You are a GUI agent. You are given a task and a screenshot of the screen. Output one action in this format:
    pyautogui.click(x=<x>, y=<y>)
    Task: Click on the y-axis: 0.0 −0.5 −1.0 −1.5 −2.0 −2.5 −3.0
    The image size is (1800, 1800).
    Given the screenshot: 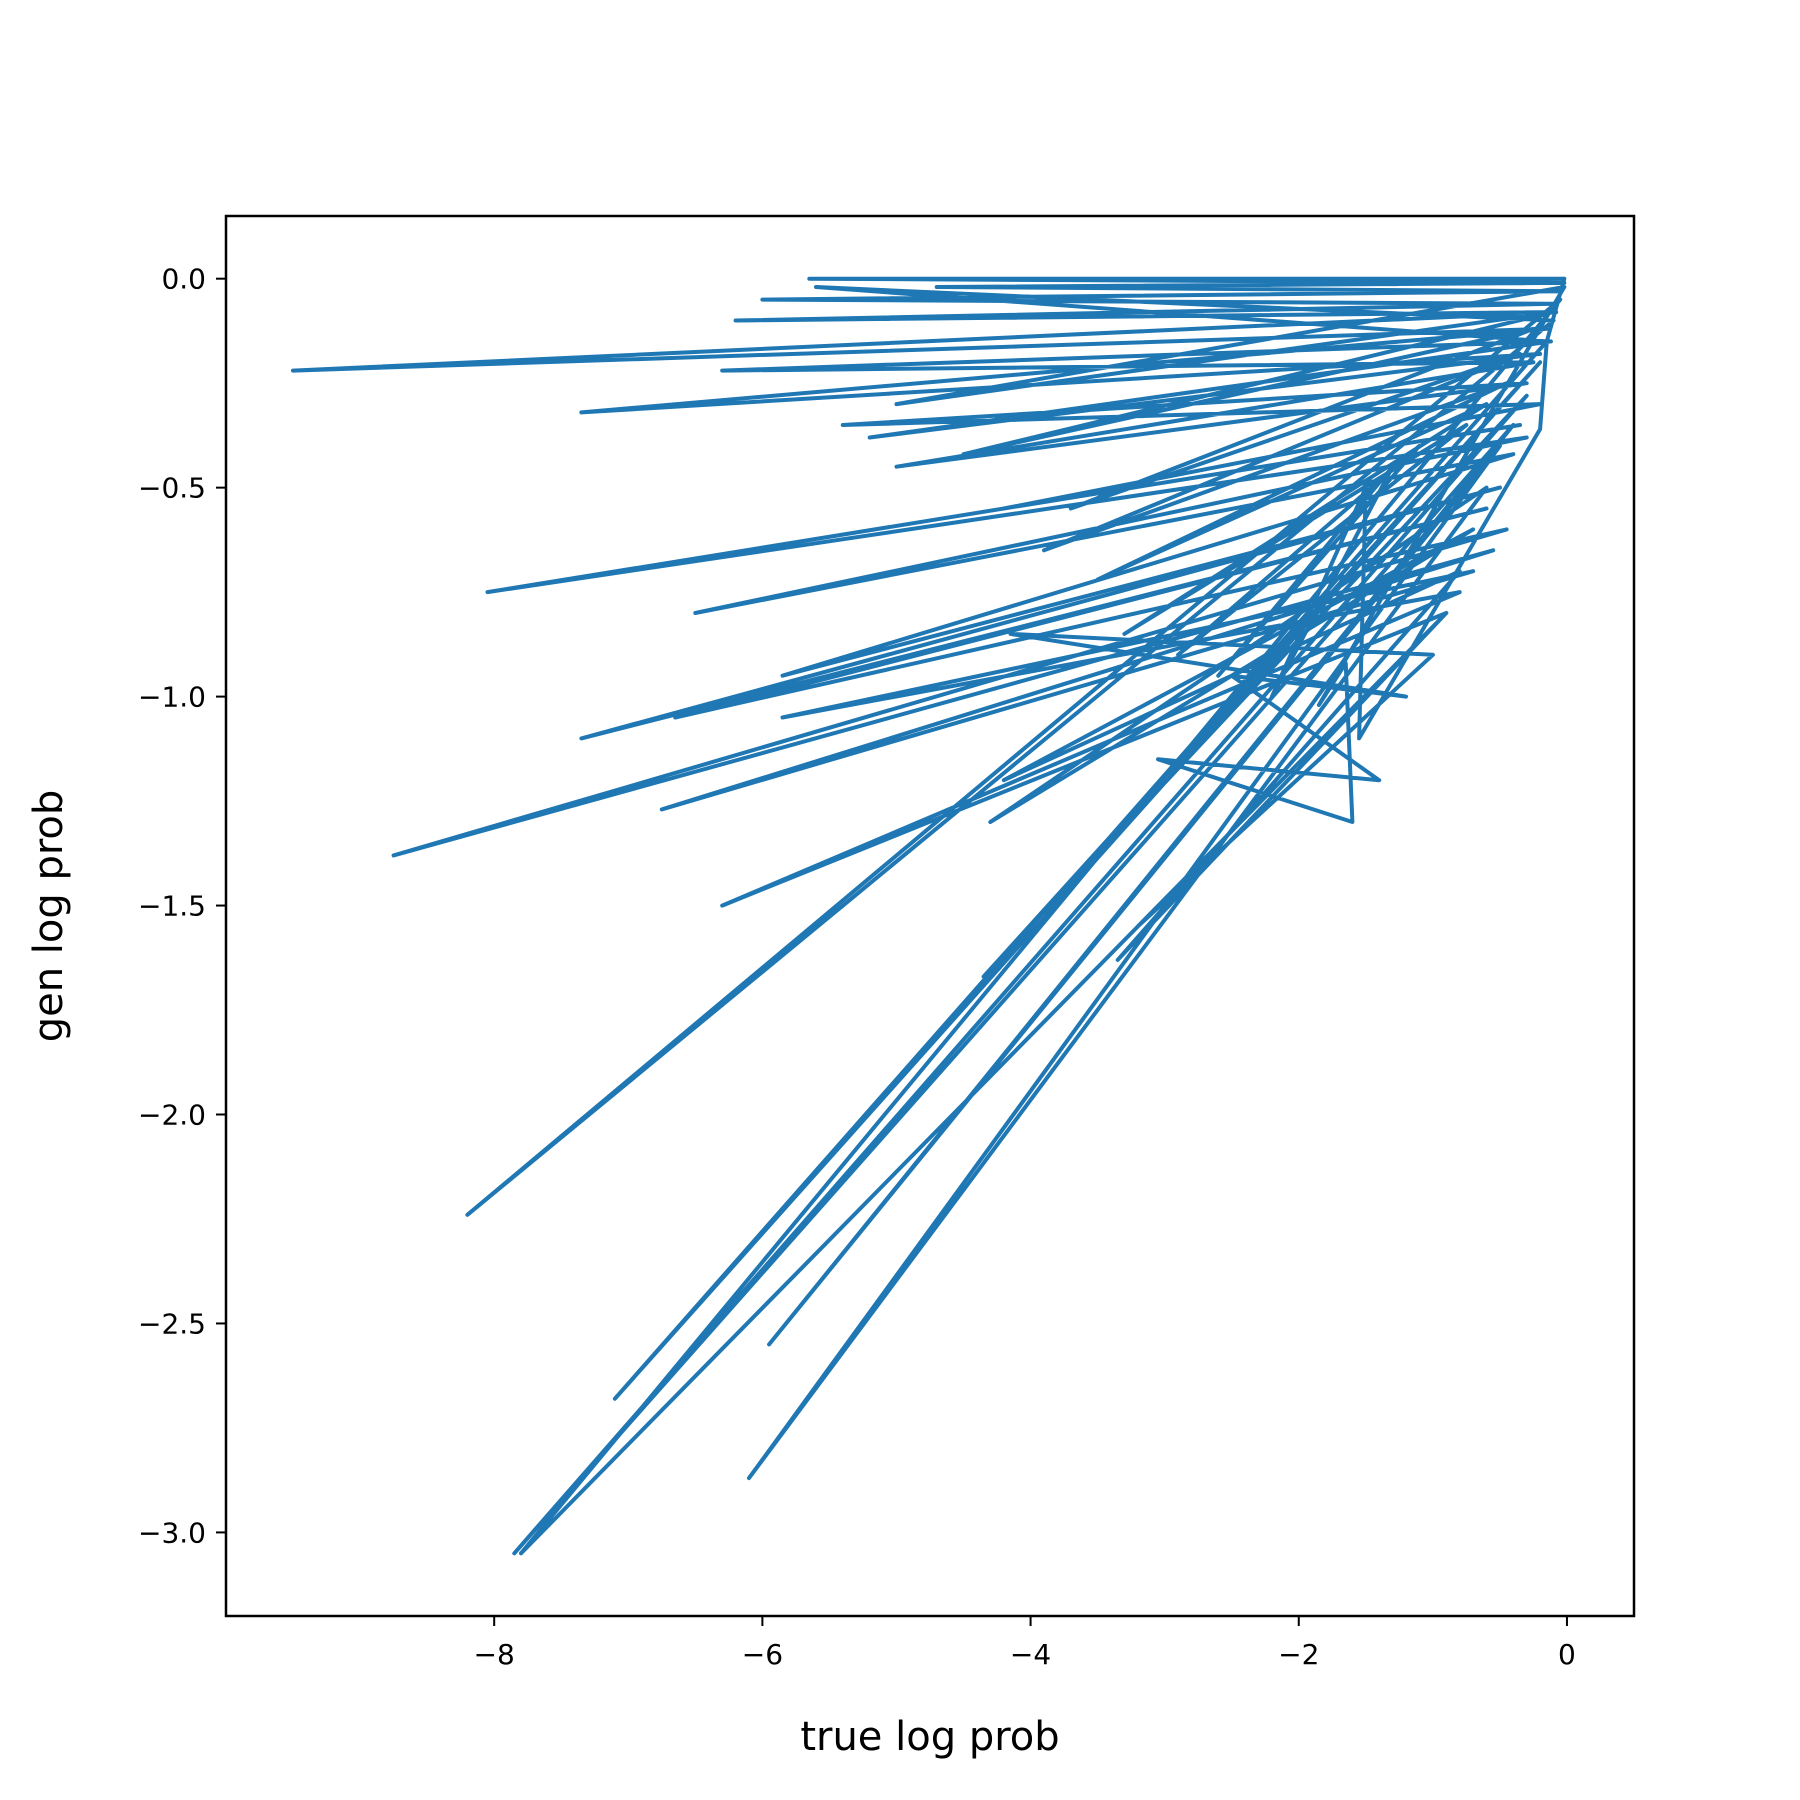 What is the action you would take?
    pyautogui.click(x=182, y=906)
    